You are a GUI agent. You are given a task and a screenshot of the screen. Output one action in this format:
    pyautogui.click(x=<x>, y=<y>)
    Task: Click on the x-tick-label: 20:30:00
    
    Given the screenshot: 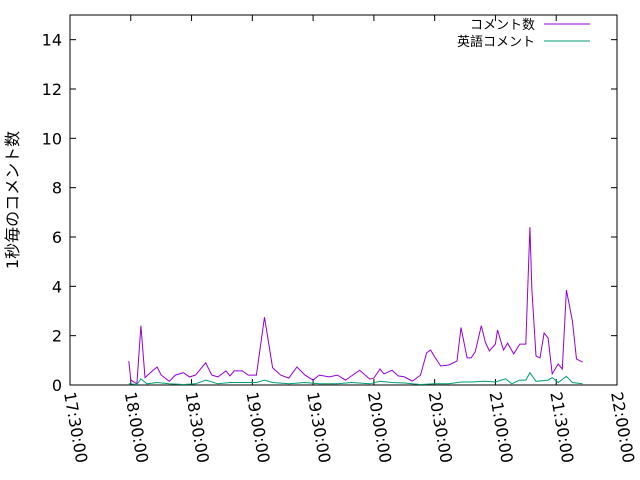 What is the action you would take?
    pyautogui.click(x=440, y=427)
    